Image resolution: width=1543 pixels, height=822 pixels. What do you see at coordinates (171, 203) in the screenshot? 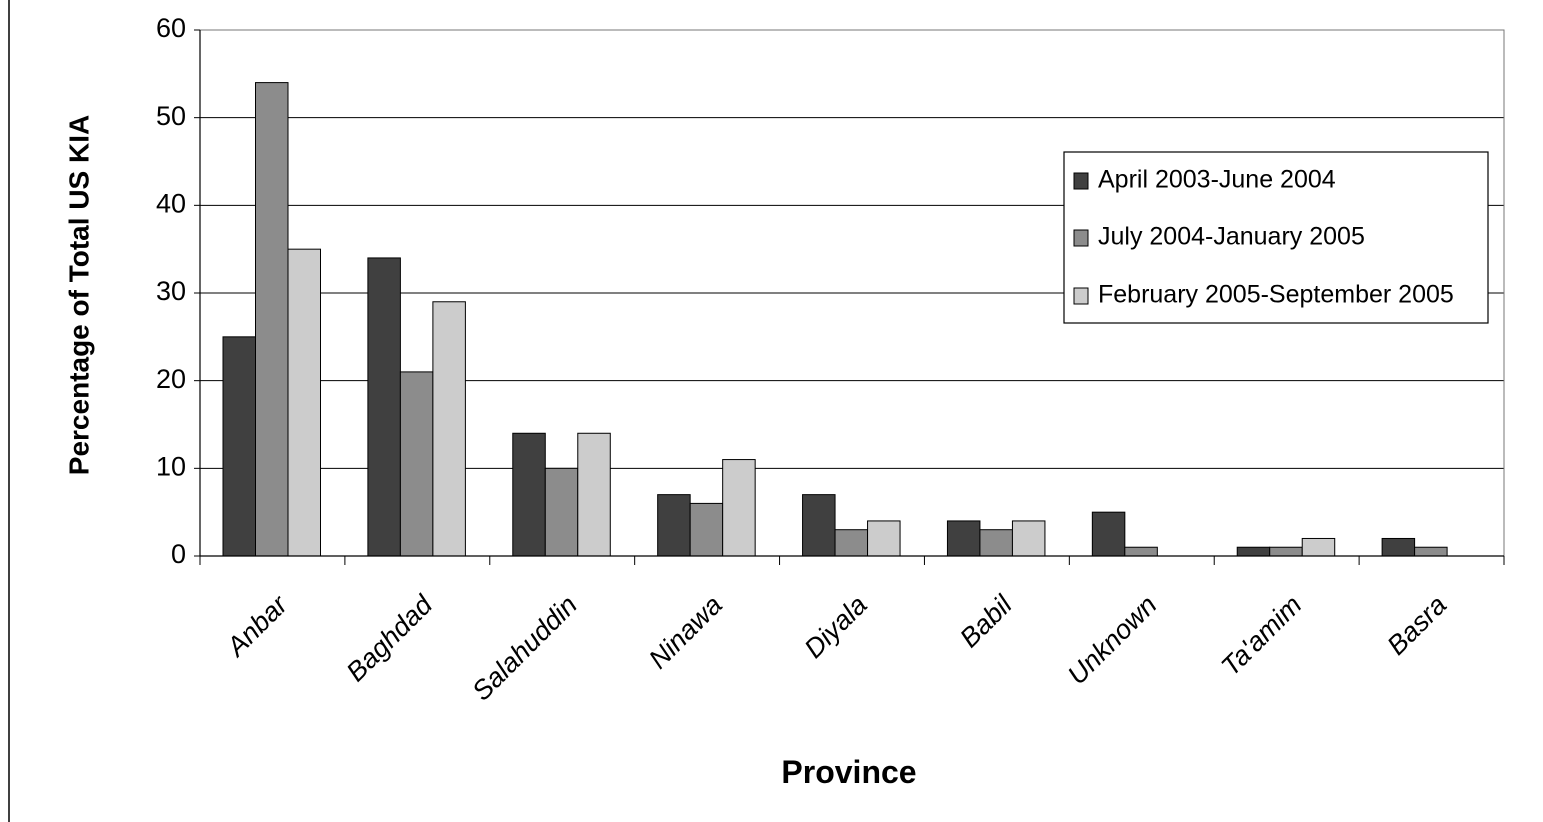
I see `y-tick-label: 40` at bounding box center [171, 203].